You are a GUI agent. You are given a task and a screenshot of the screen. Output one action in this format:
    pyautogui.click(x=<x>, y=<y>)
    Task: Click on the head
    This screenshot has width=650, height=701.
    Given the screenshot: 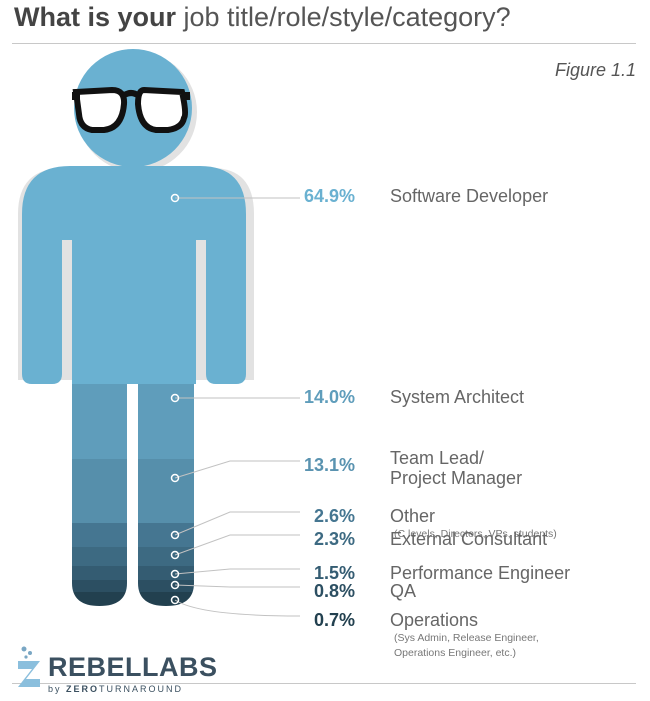 What is the action you would take?
    pyautogui.click(x=133, y=108)
    